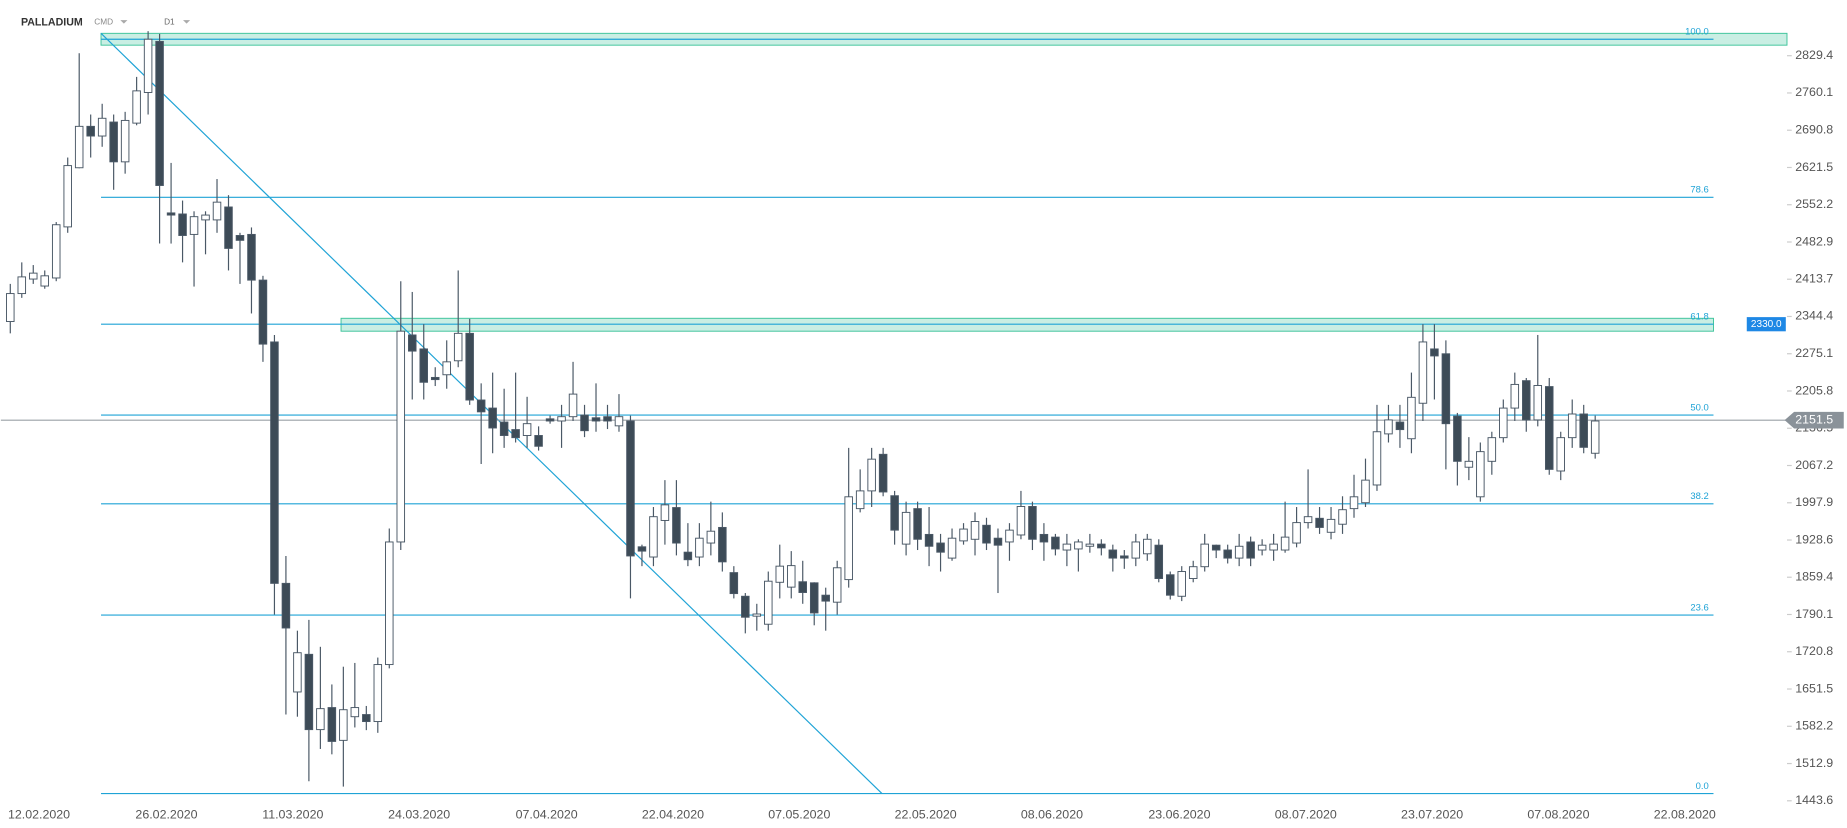  Describe the element at coordinates (1179, 814) in the screenshot. I see `x-tick-label: 23.06.2020` at that location.